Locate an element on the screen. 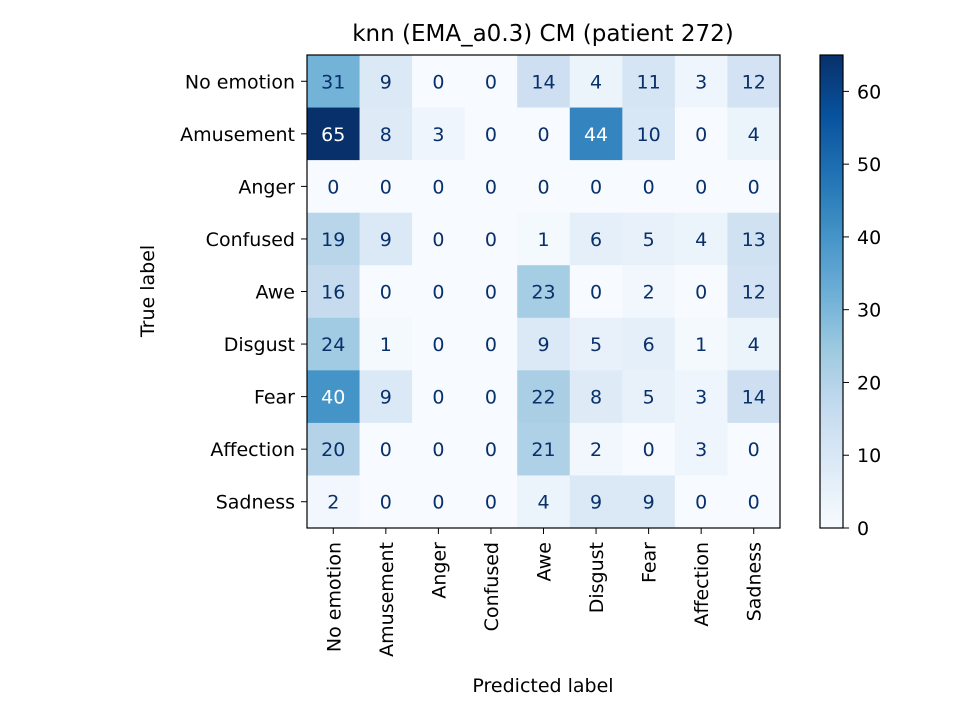 Image resolution: width=960 pixels, height=720 pixels. x-tick-label: Sadness is located at coordinates (755, 581).